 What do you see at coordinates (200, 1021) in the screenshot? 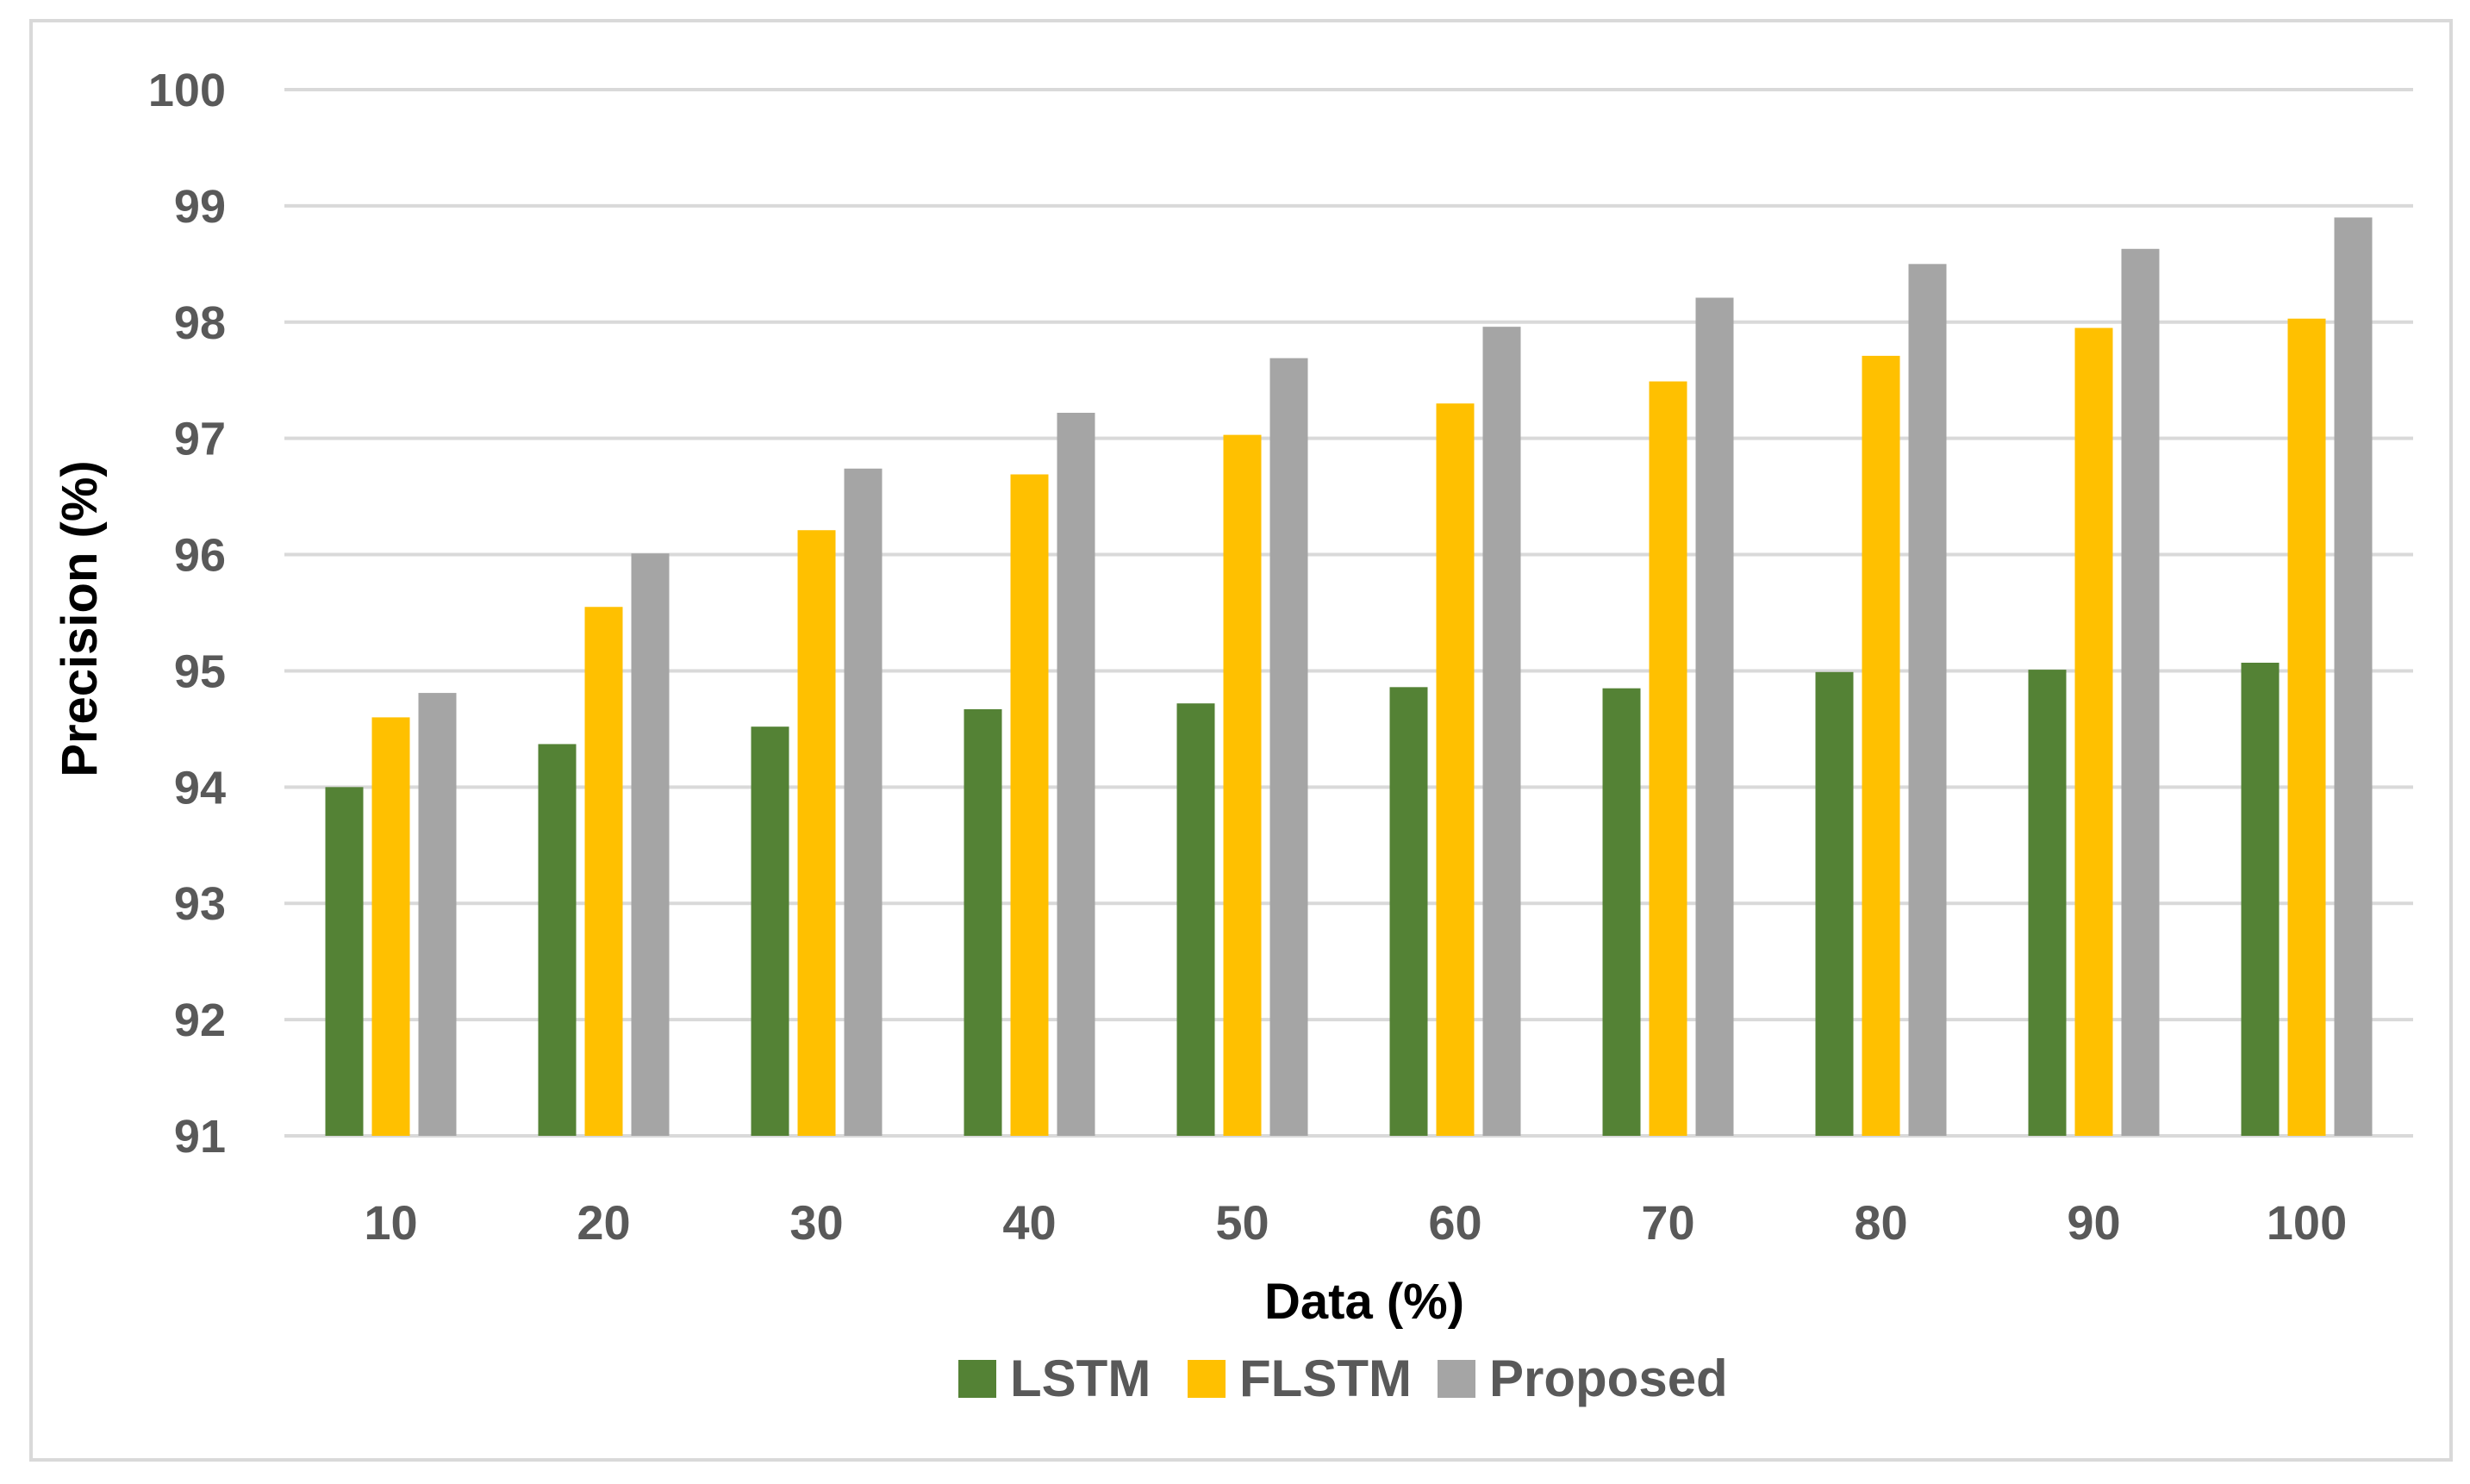
I see `y-tick-label: 92` at bounding box center [200, 1021].